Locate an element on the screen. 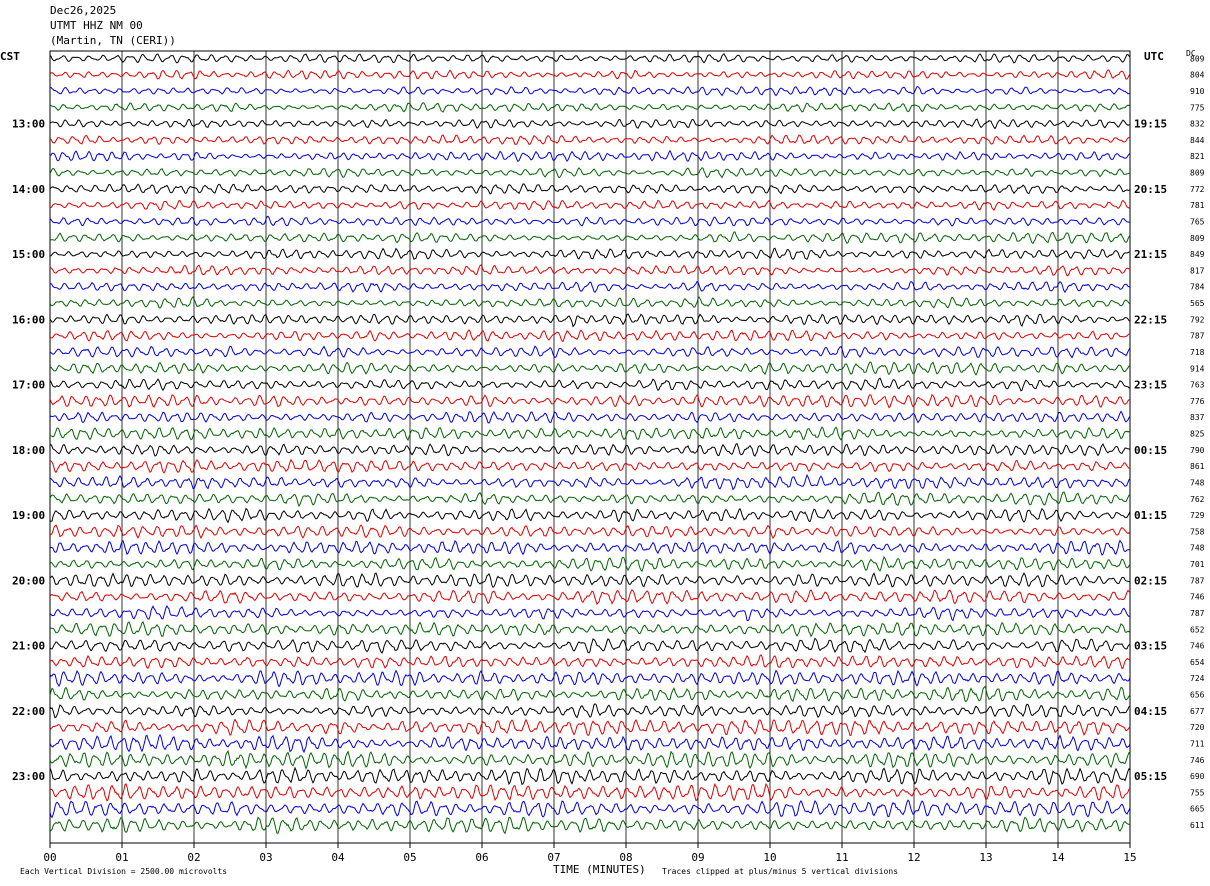 The width and height of the screenshot is (1210, 886). utc-hour-label: 04:15 is located at coordinates (1150, 711).